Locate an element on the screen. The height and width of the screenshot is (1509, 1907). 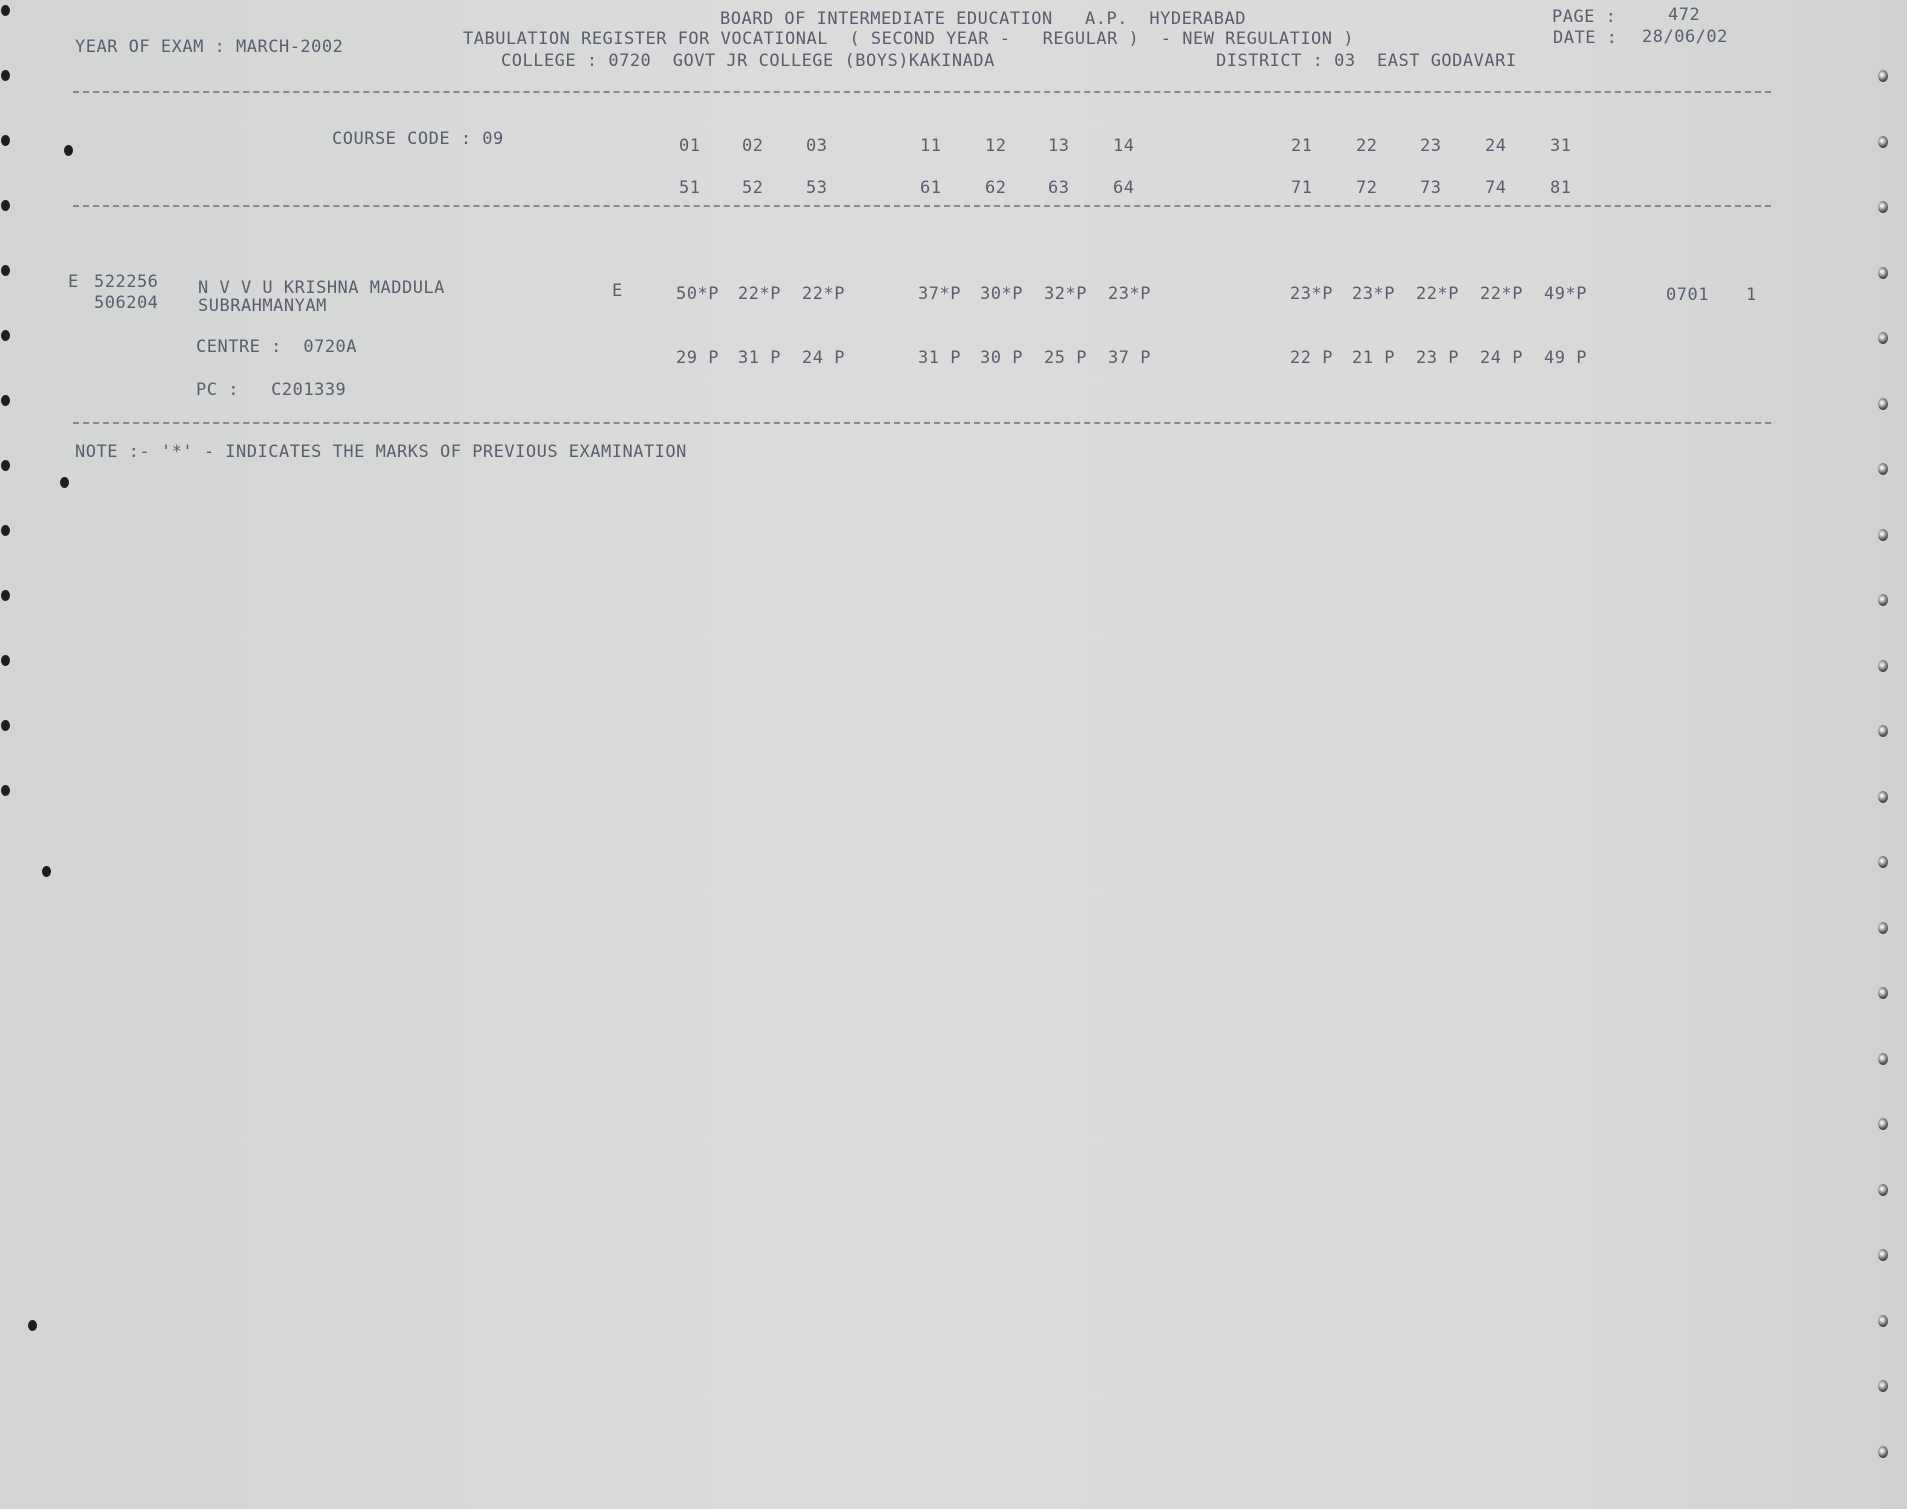
subject-code: 23 is located at coordinates (1431, 146).